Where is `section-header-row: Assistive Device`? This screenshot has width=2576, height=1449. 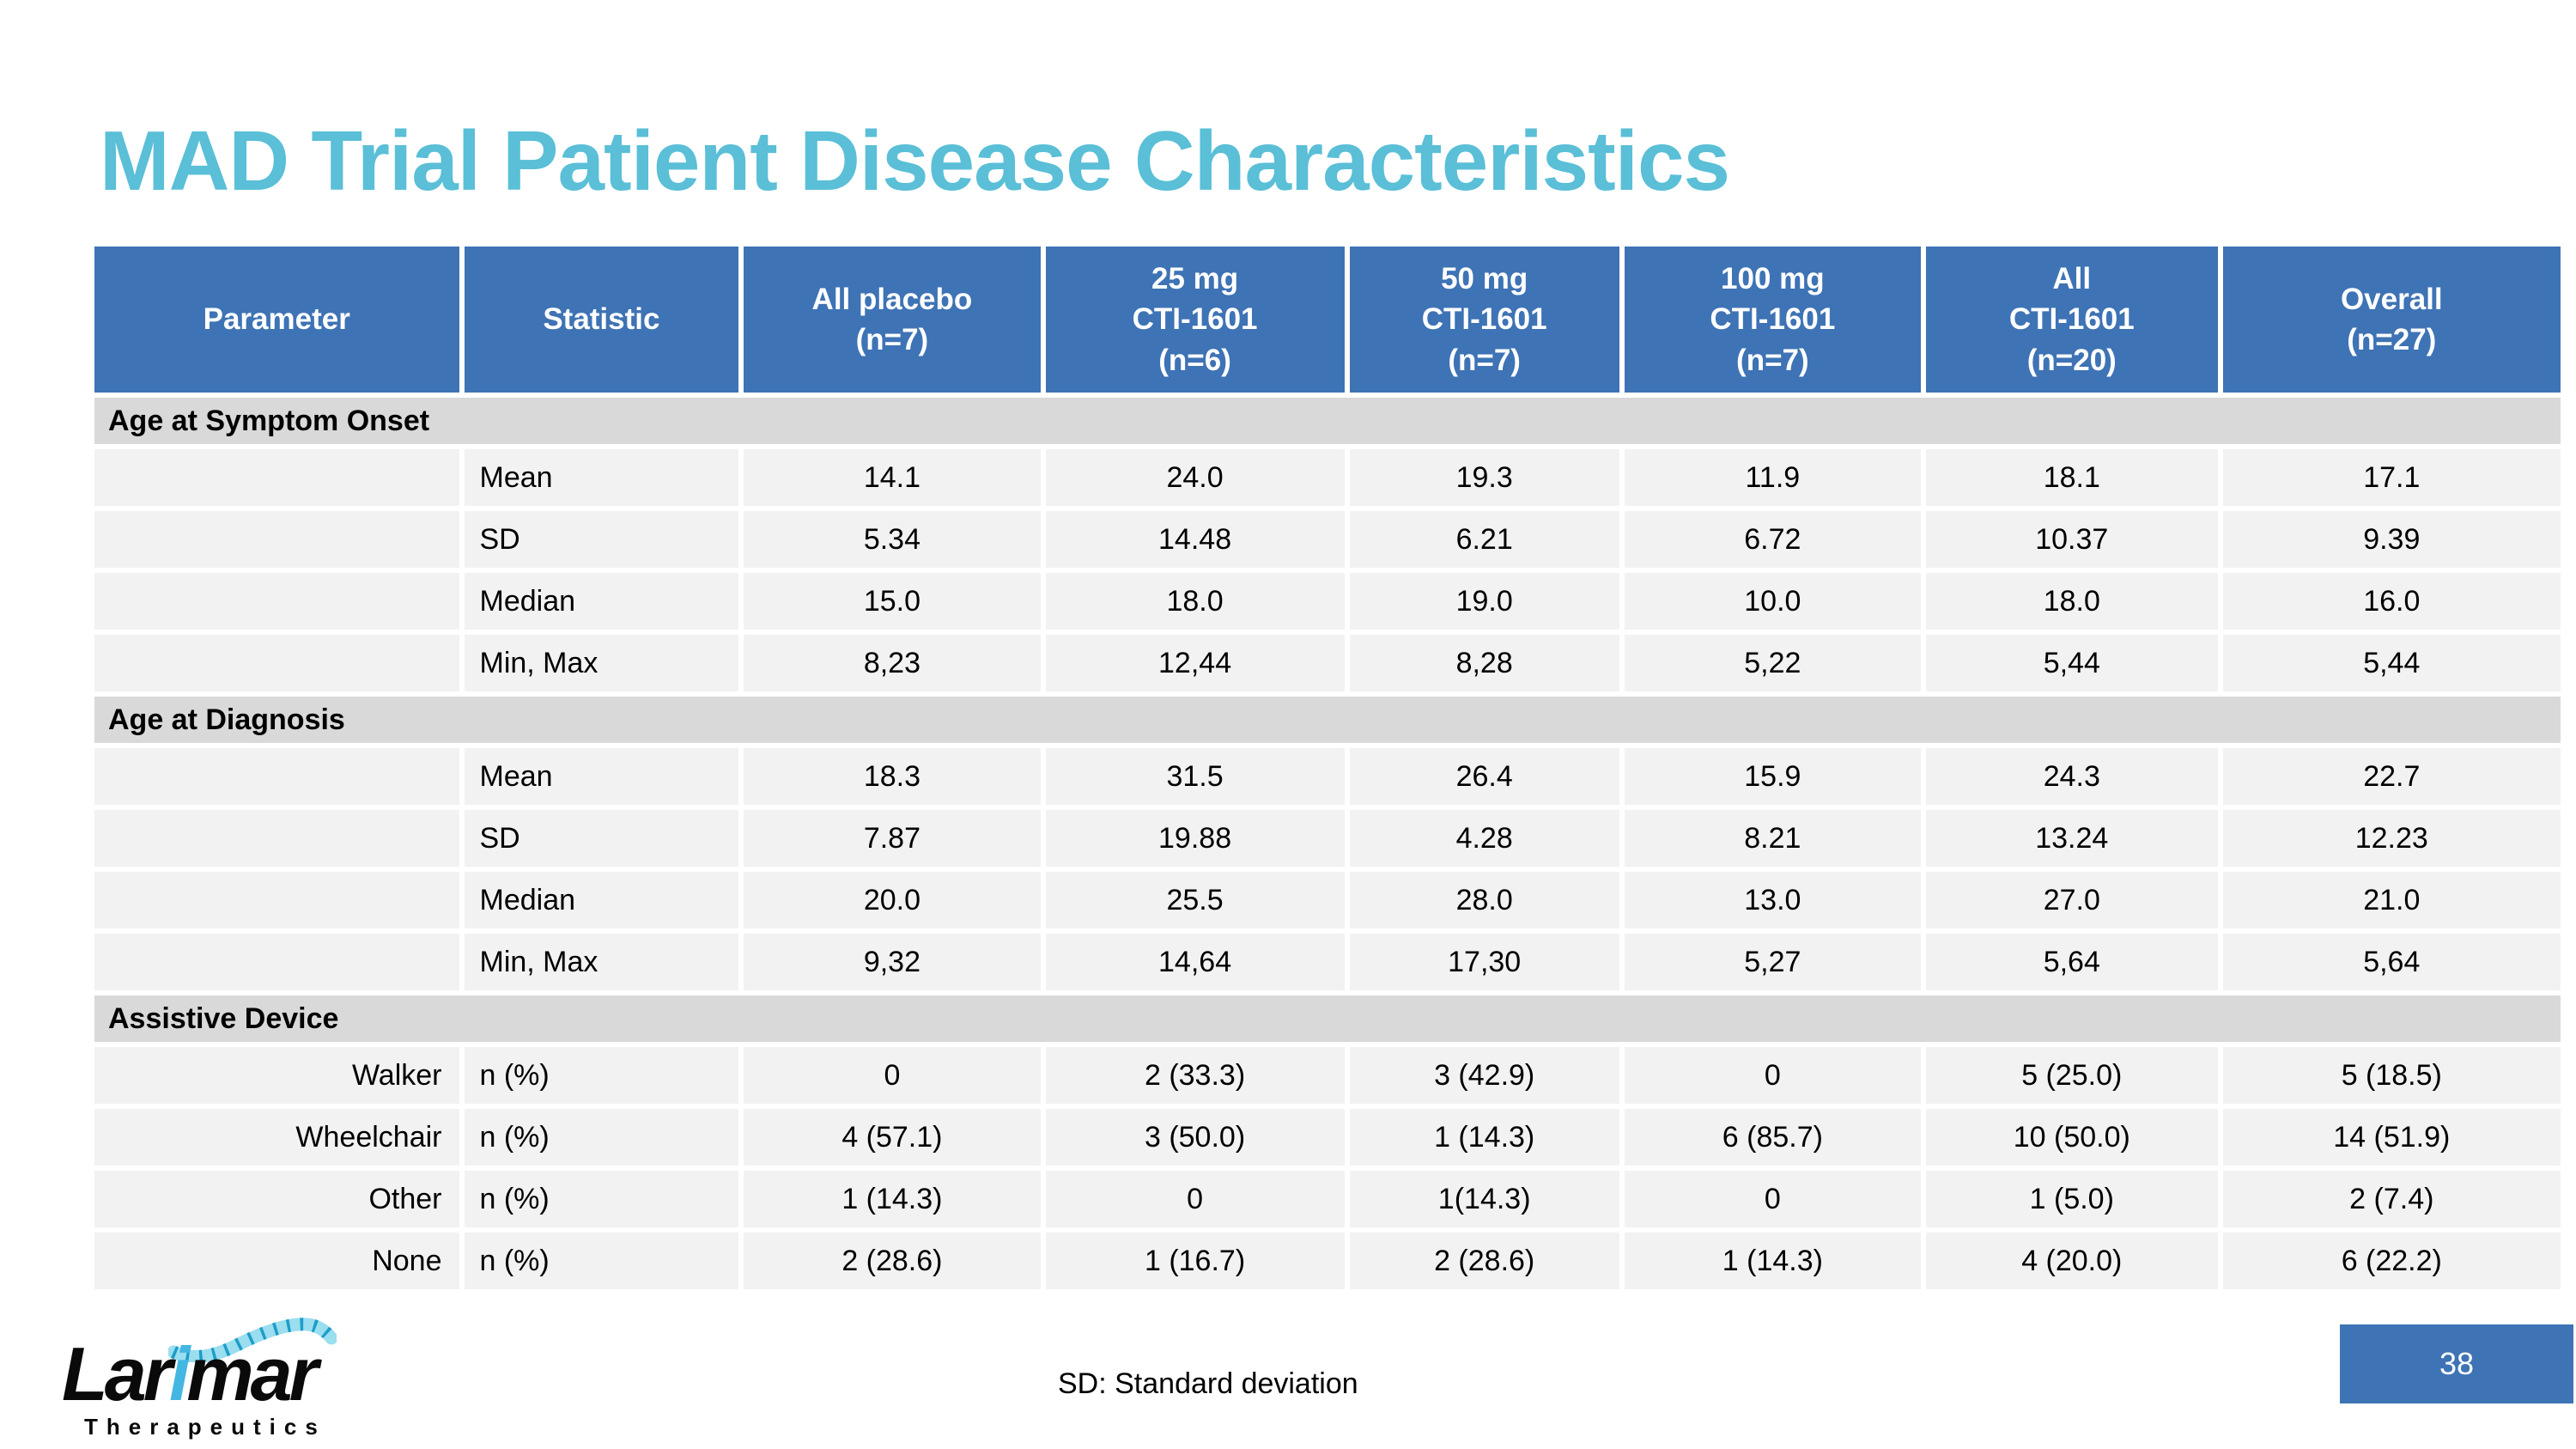
section-header-row: Assistive Device is located at coordinates (1327, 1018).